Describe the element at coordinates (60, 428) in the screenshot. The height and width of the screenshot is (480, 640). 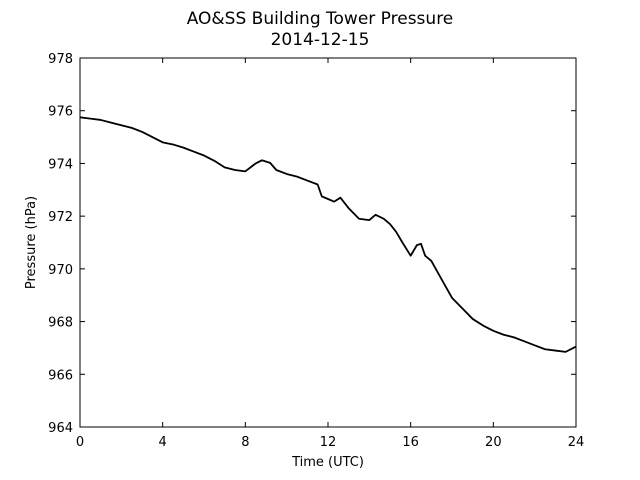
I see `y-tick-label-964: 964` at that location.